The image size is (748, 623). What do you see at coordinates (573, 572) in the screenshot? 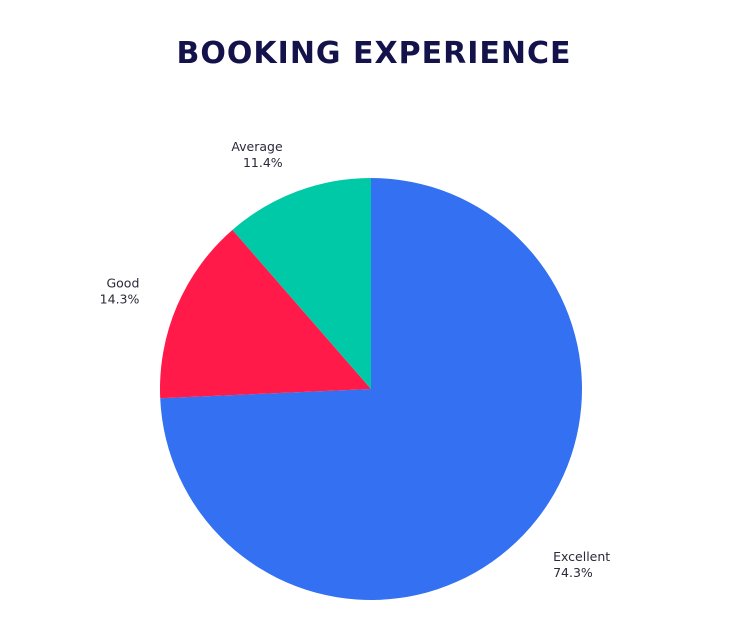
I see `slice-value-excellent: 74.3%` at bounding box center [573, 572].